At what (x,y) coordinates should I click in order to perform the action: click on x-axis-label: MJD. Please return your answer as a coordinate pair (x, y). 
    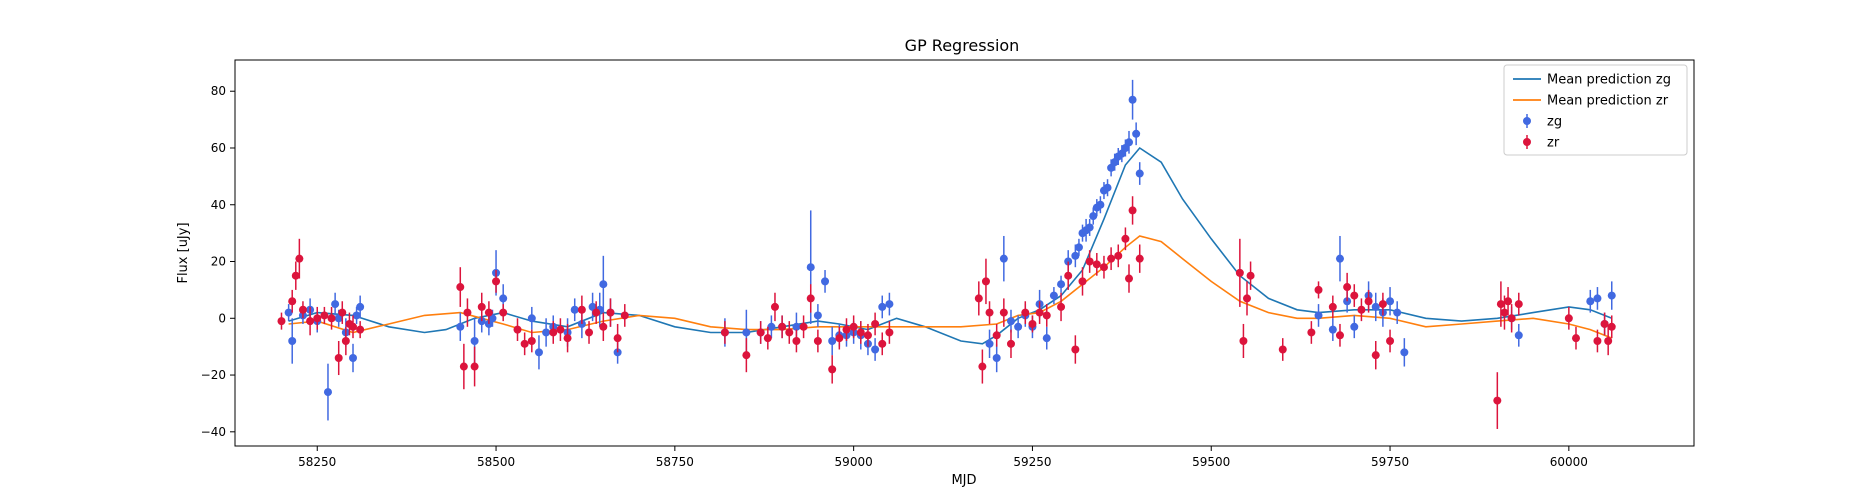
    Looking at the image, I should click on (963, 480).